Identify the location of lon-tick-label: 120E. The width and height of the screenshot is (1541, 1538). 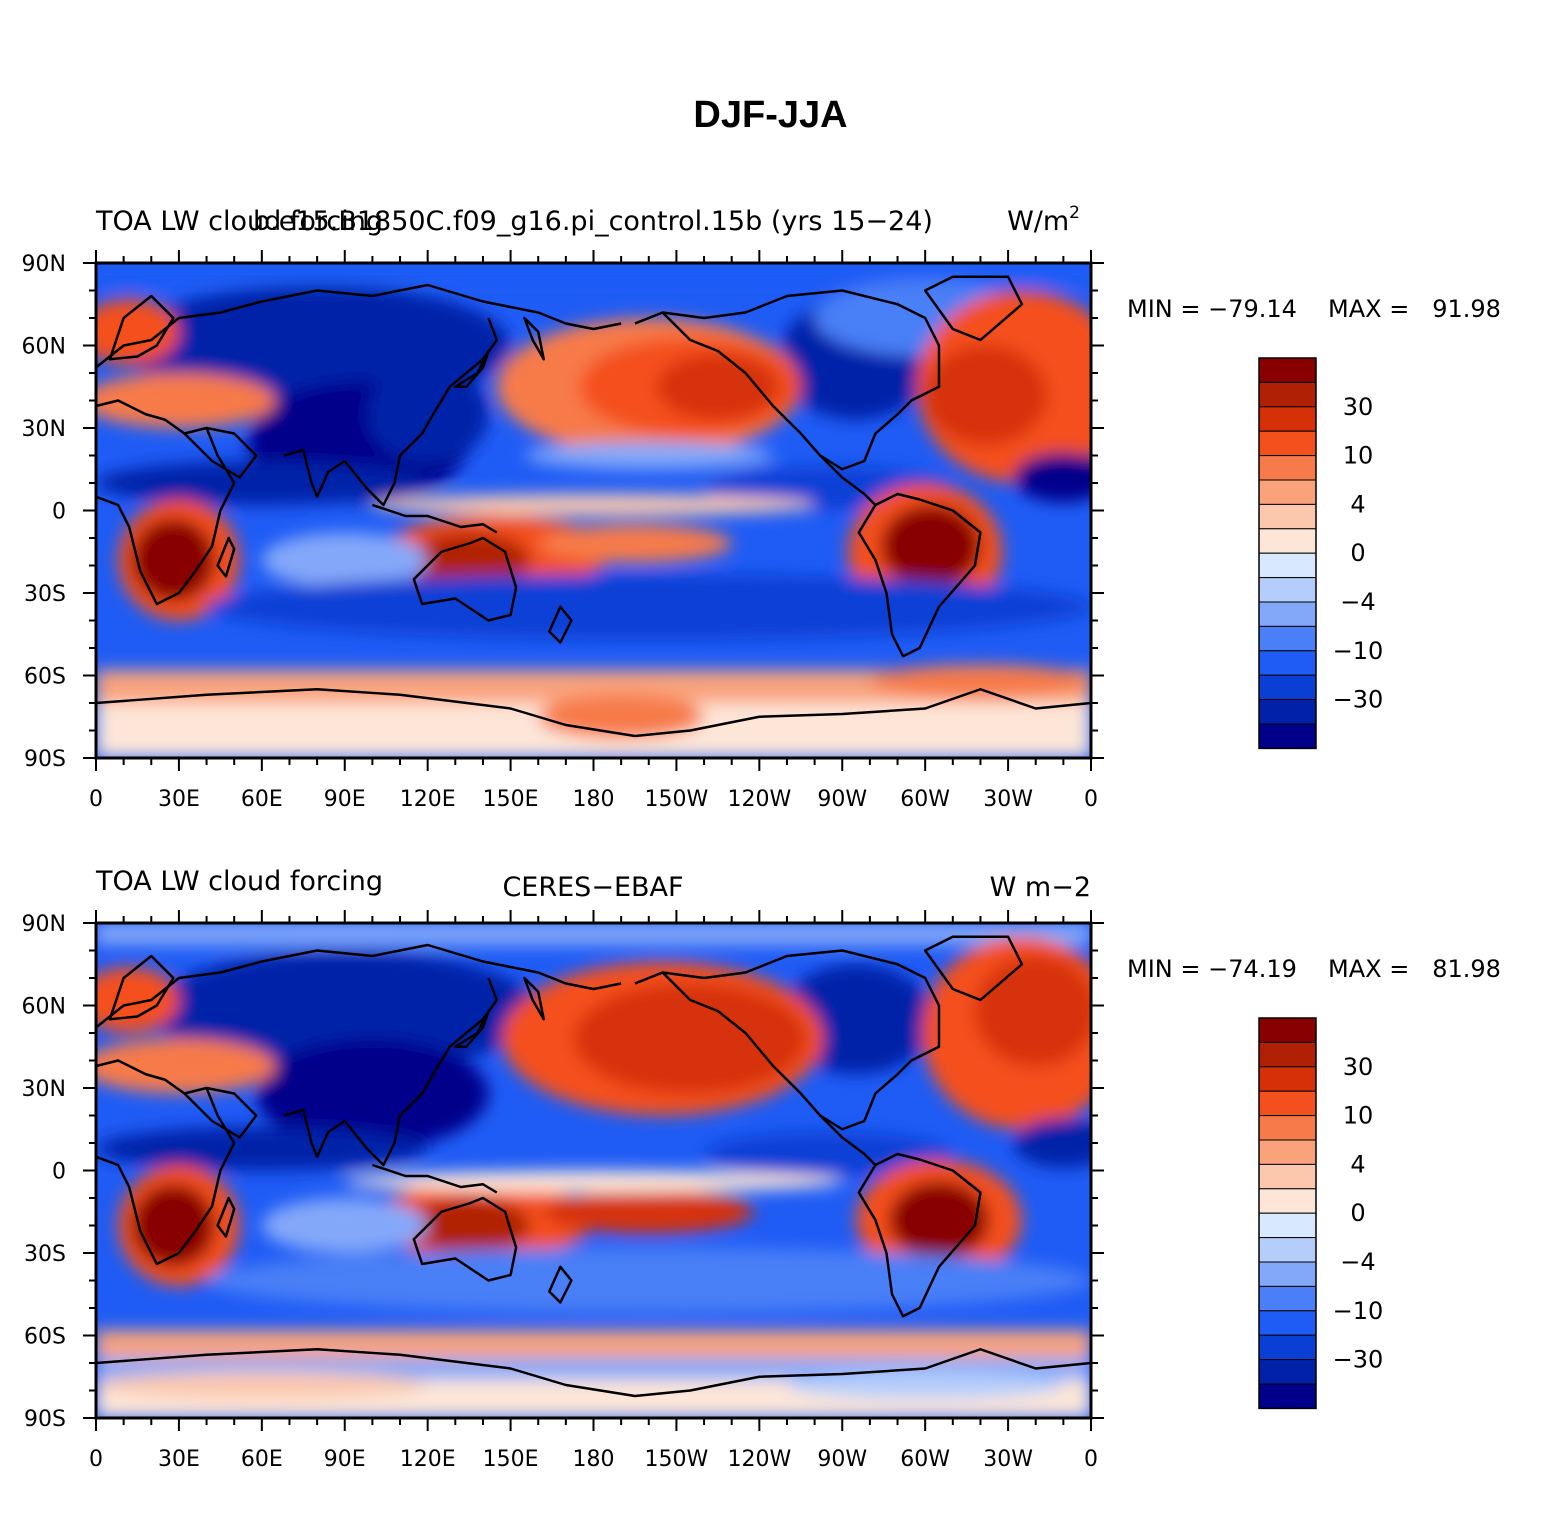
(428, 799).